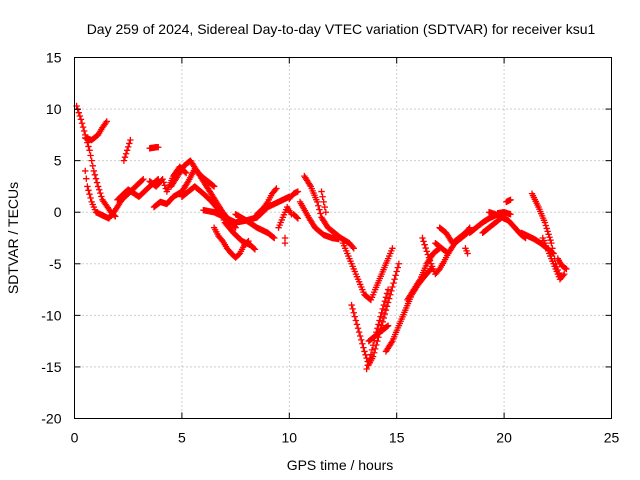 The width and height of the screenshot is (640, 480). I want to click on x-tick-label: 0, so click(75, 438).